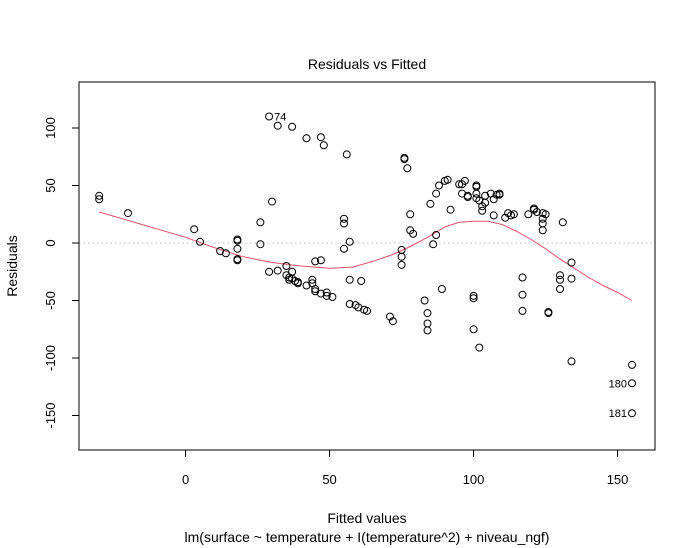 The image size is (695, 548). I want to click on x-tick-label: 50, so click(329, 479).